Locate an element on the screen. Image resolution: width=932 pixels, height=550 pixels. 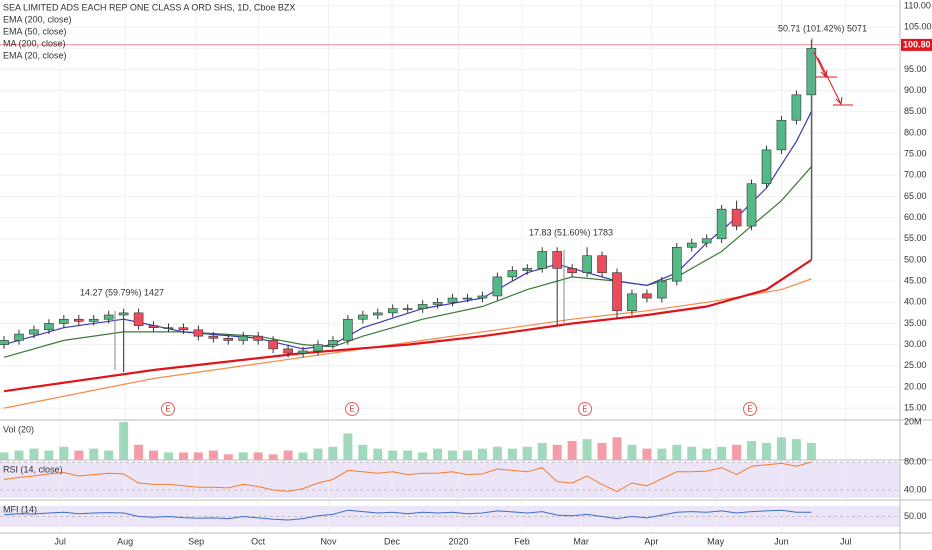
x-tick-label: Mar is located at coordinates (581, 541).